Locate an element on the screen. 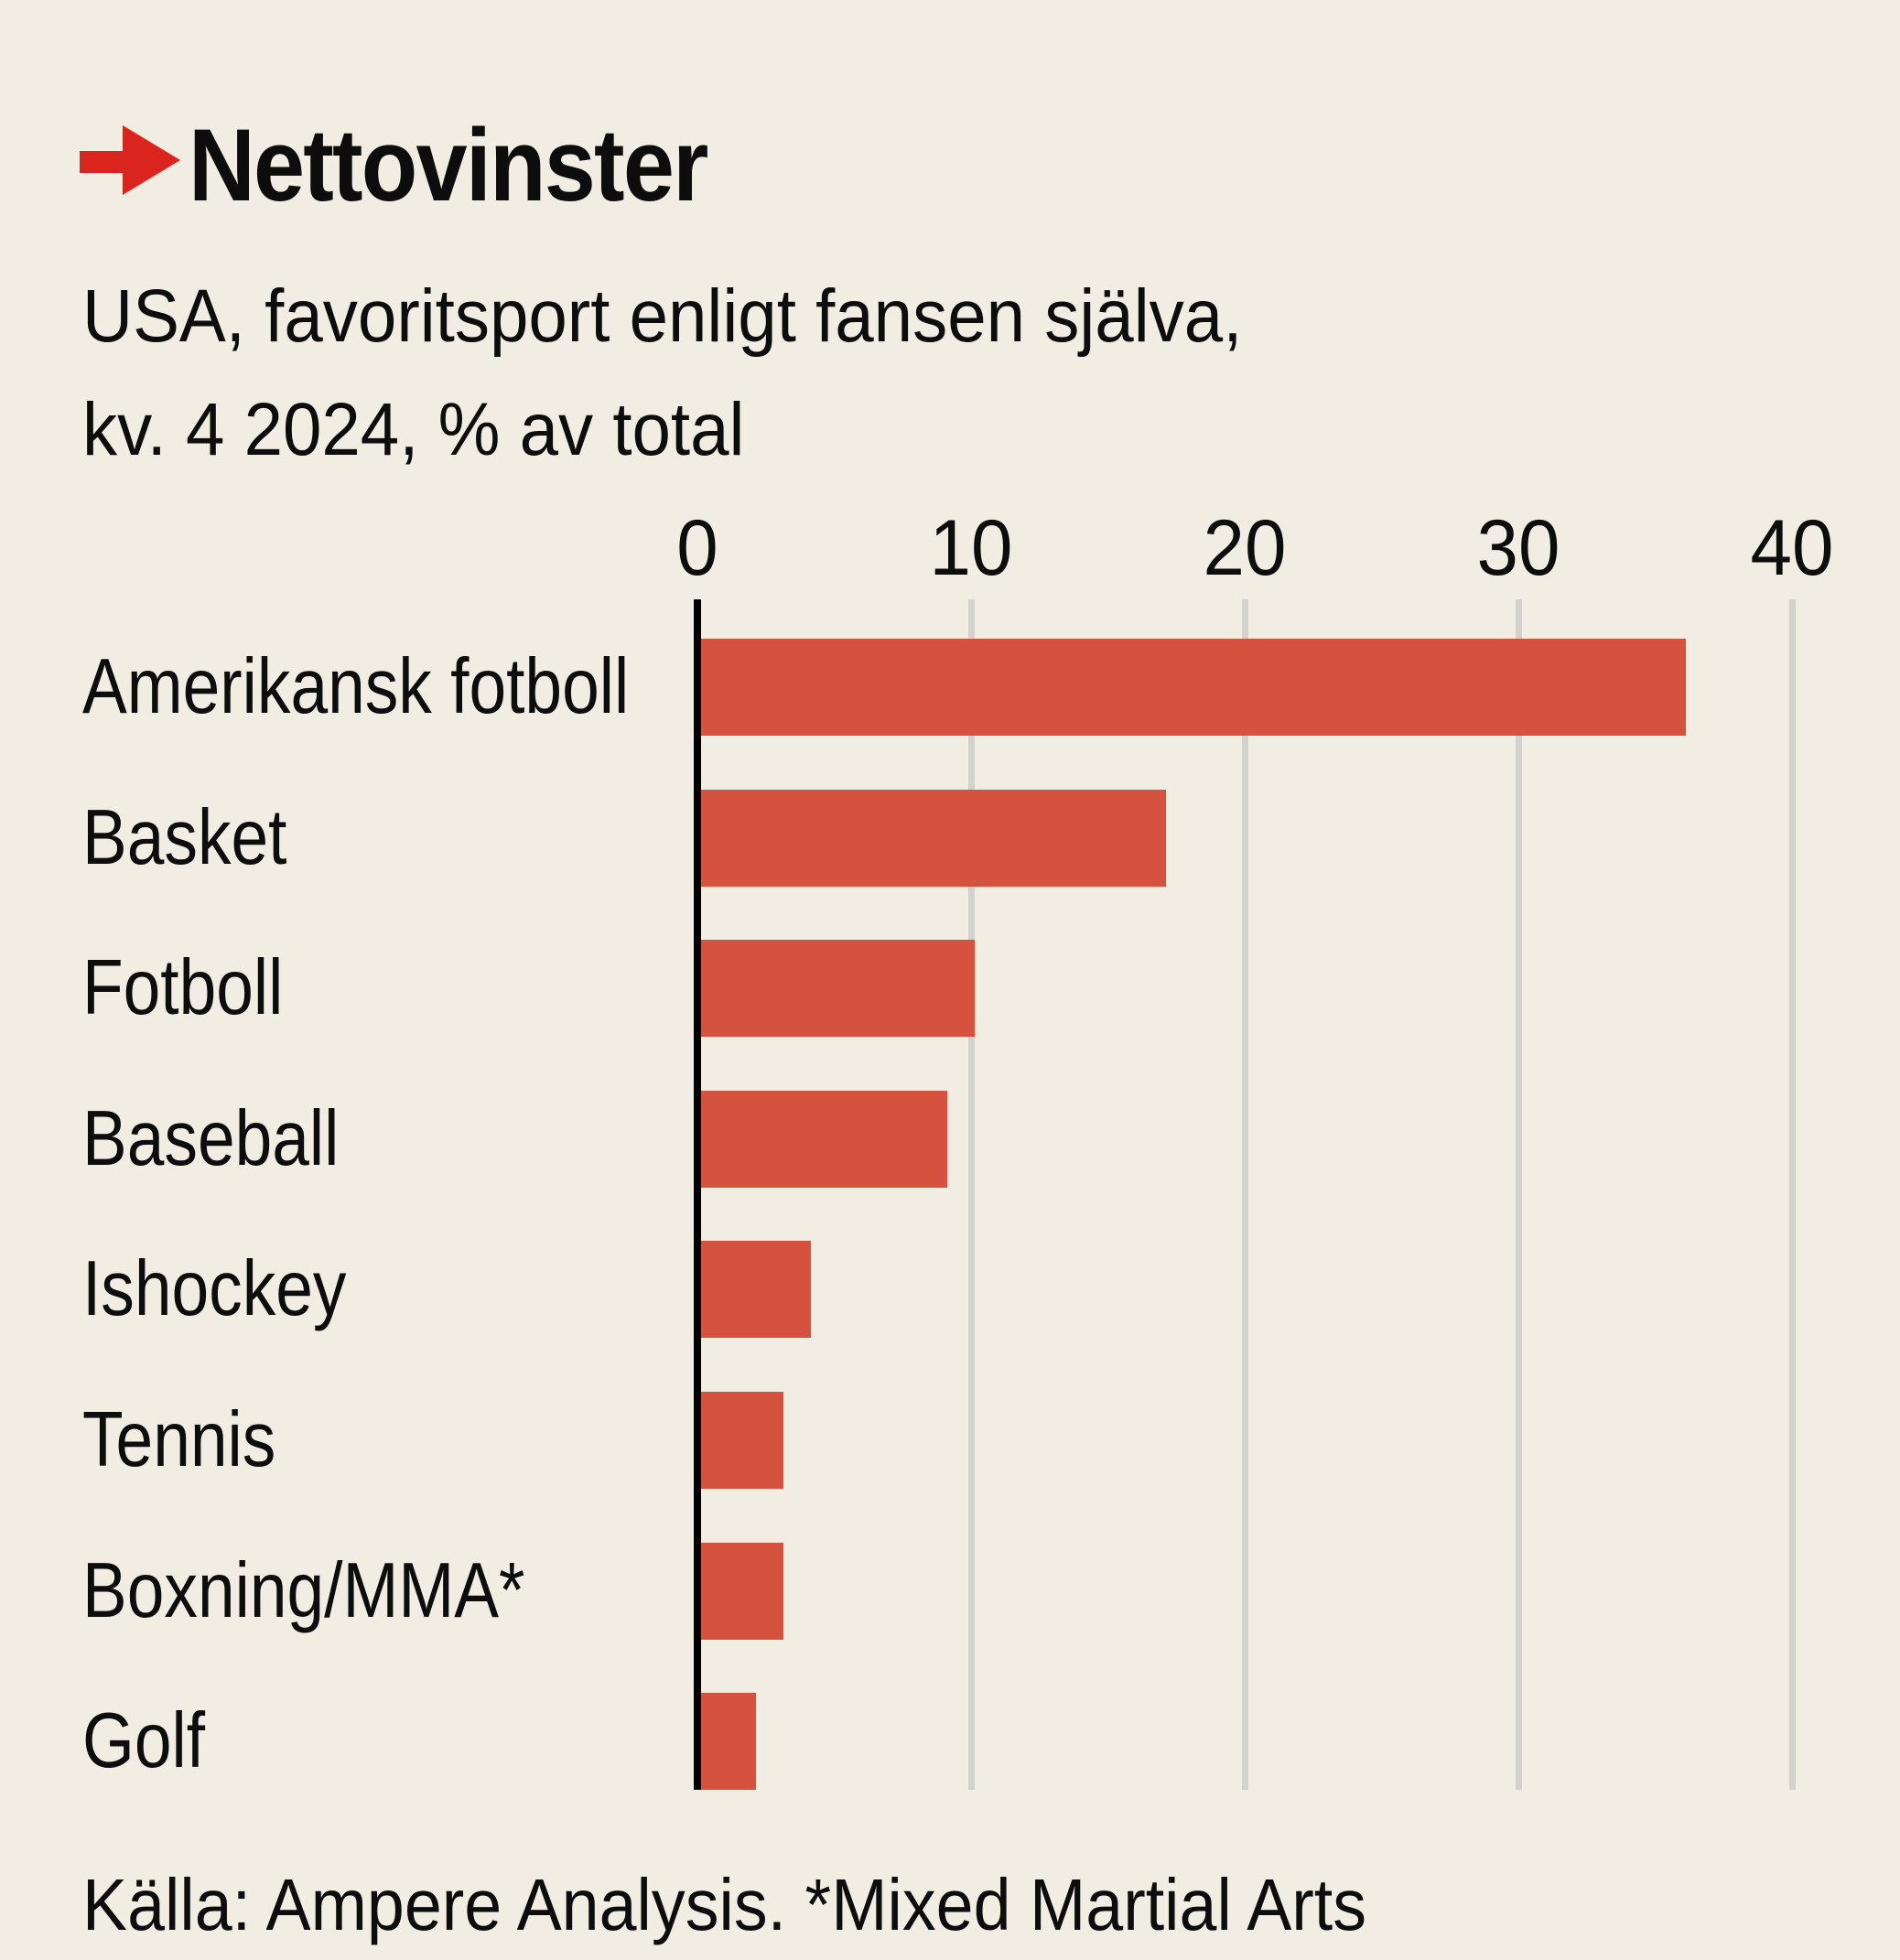  x-axis-tick-label-30: 30 is located at coordinates (1518, 548).